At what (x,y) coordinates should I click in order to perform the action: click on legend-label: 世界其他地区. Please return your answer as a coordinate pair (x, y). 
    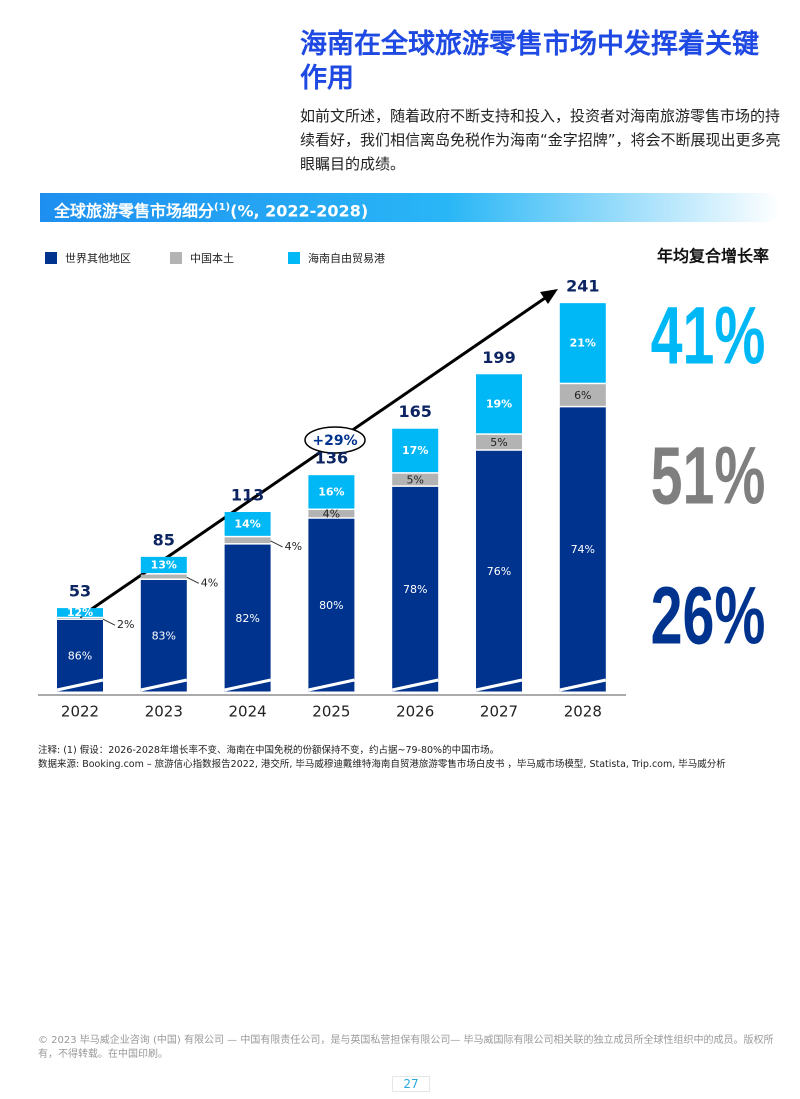
    Looking at the image, I should click on (98, 258).